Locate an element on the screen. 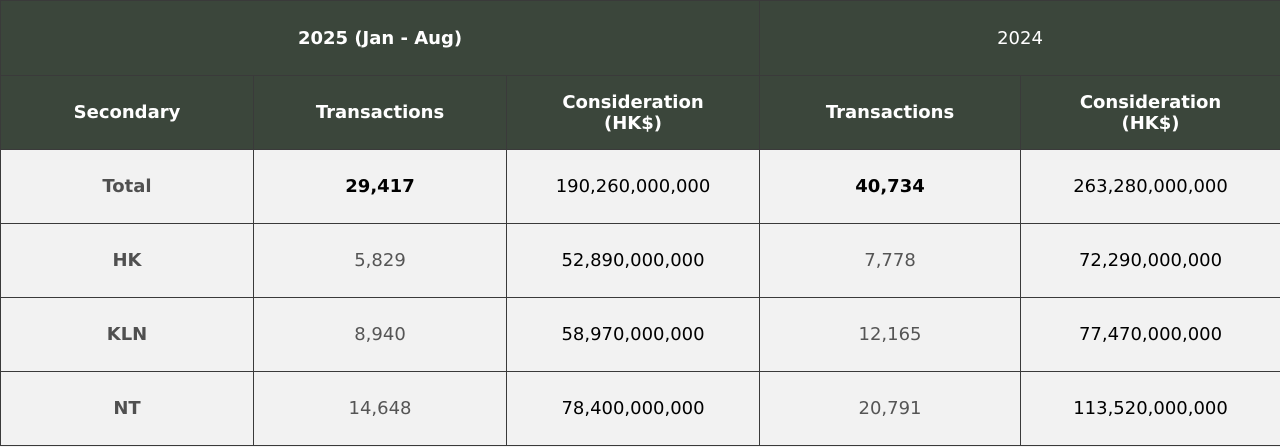 This screenshot has width=1280, height=447. table-cell: 58,970,000,000 is located at coordinates (633, 334).